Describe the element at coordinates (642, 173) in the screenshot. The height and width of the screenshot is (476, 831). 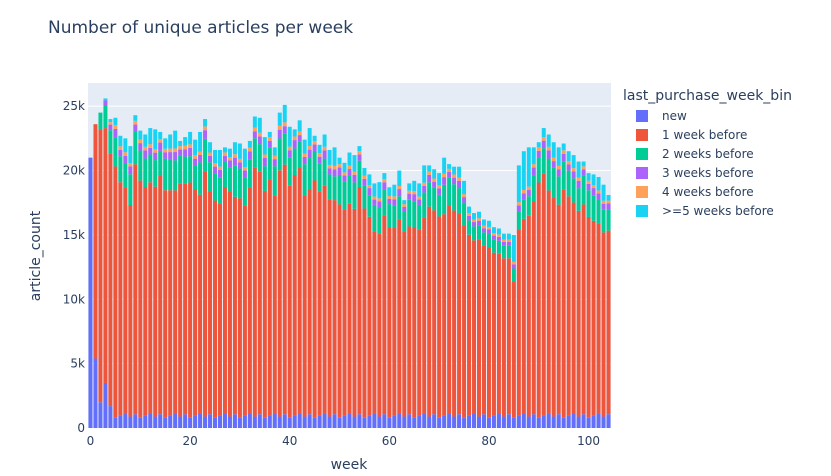
I see `legend-swatch` at that location.